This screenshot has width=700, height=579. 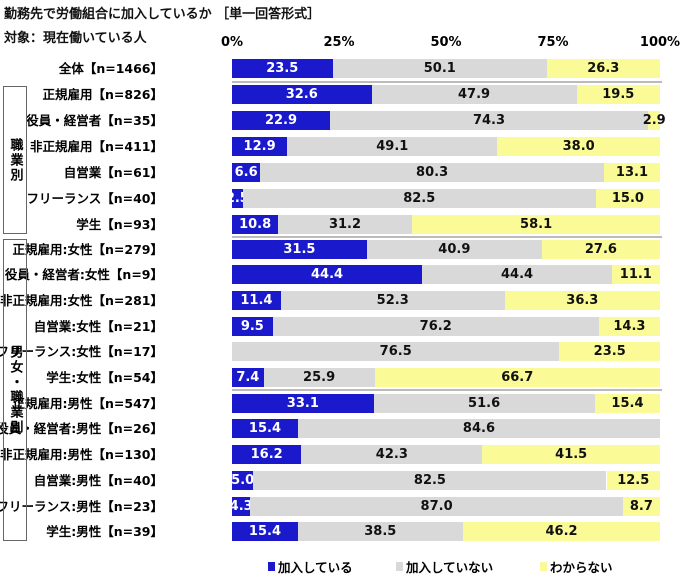 I want to click on data-label: 31.2, so click(x=345, y=224).